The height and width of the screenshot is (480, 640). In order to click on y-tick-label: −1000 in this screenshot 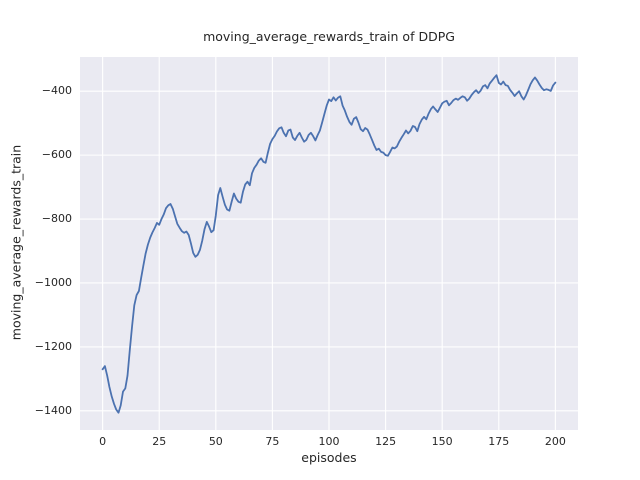, I will do `click(53, 282)`.